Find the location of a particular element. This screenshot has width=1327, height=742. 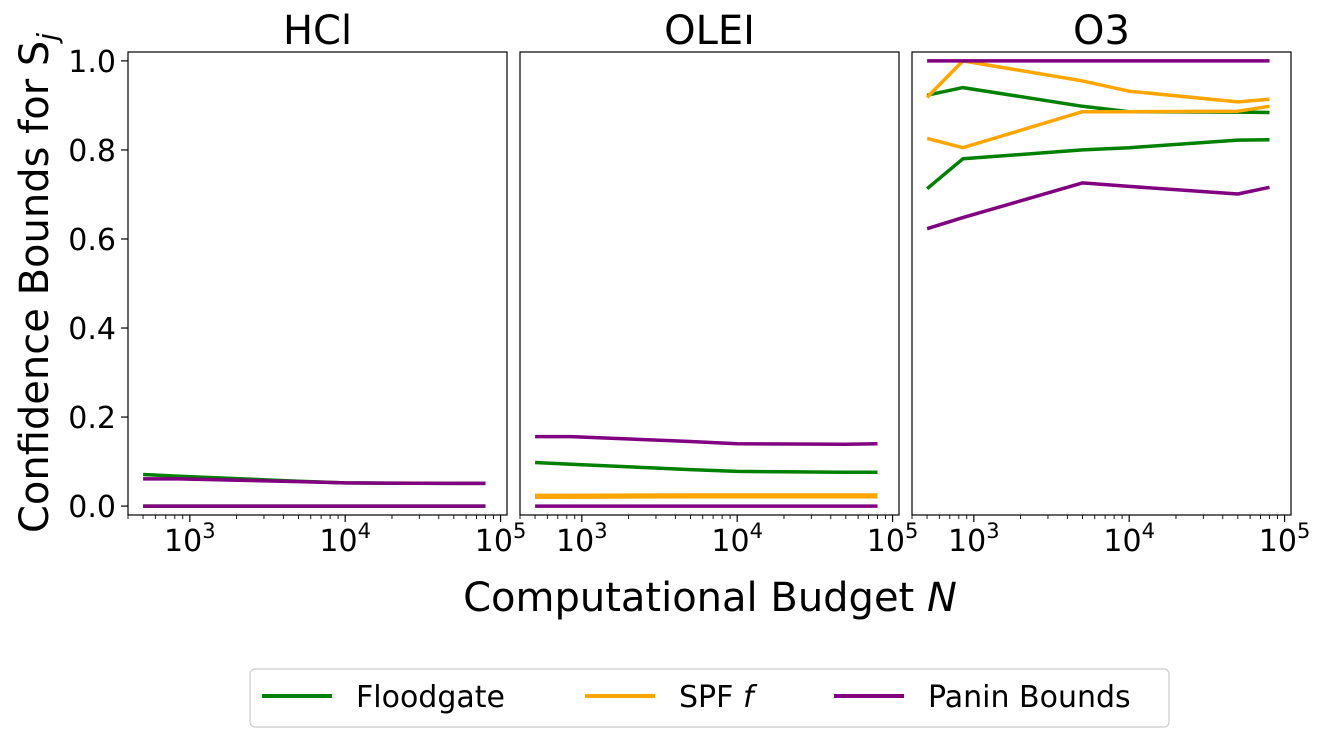

legend-label: Floodgate is located at coordinates (430, 697).